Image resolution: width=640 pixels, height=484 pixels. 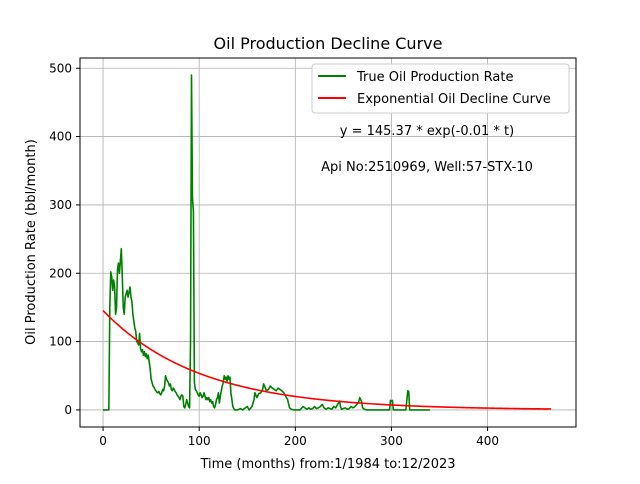 What do you see at coordinates (327, 464) in the screenshot?
I see `x-axis-label: Time (months) from:1/1984 to:12/2023` at bounding box center [327, 464].